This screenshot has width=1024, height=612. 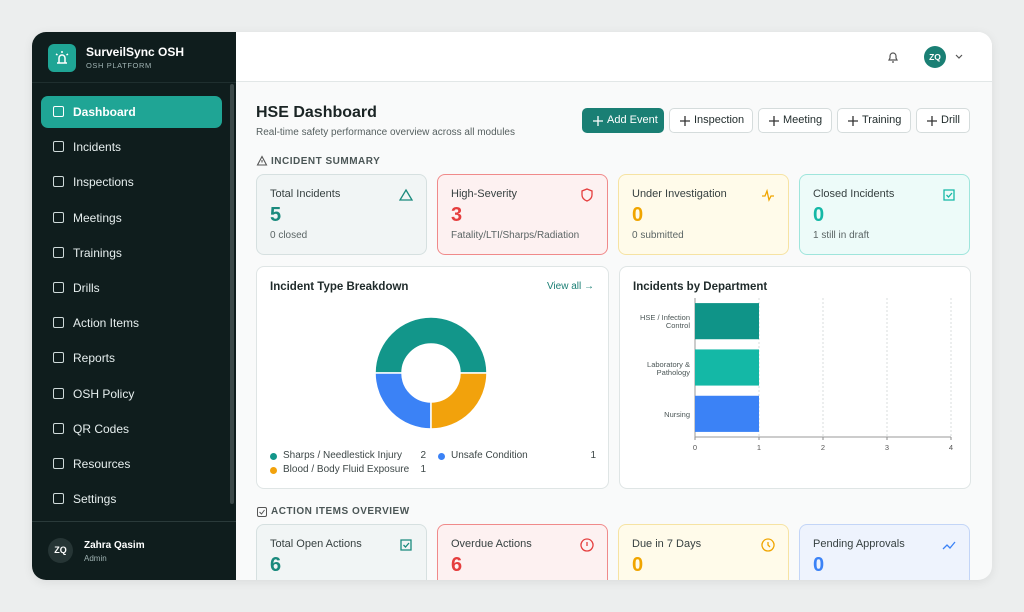 I want to click on nav-item: Incidents, so click(x=131, y=147).